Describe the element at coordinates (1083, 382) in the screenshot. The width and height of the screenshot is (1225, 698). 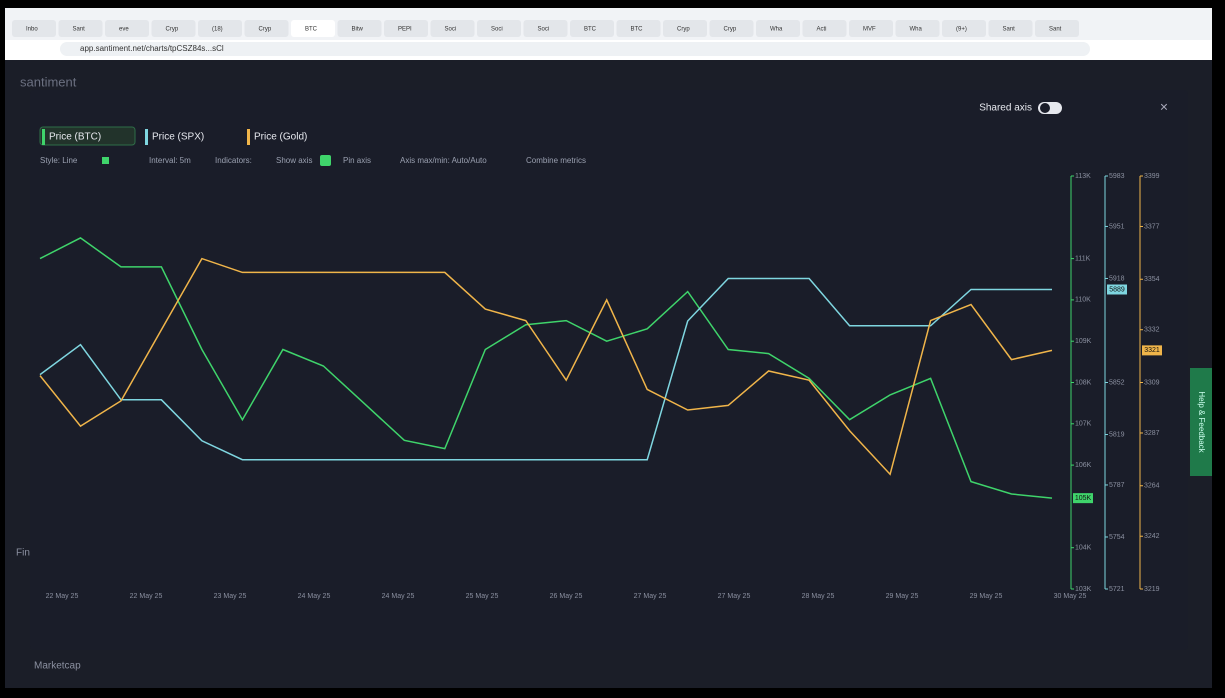
I see `y-tick-label: 108K` at that location.